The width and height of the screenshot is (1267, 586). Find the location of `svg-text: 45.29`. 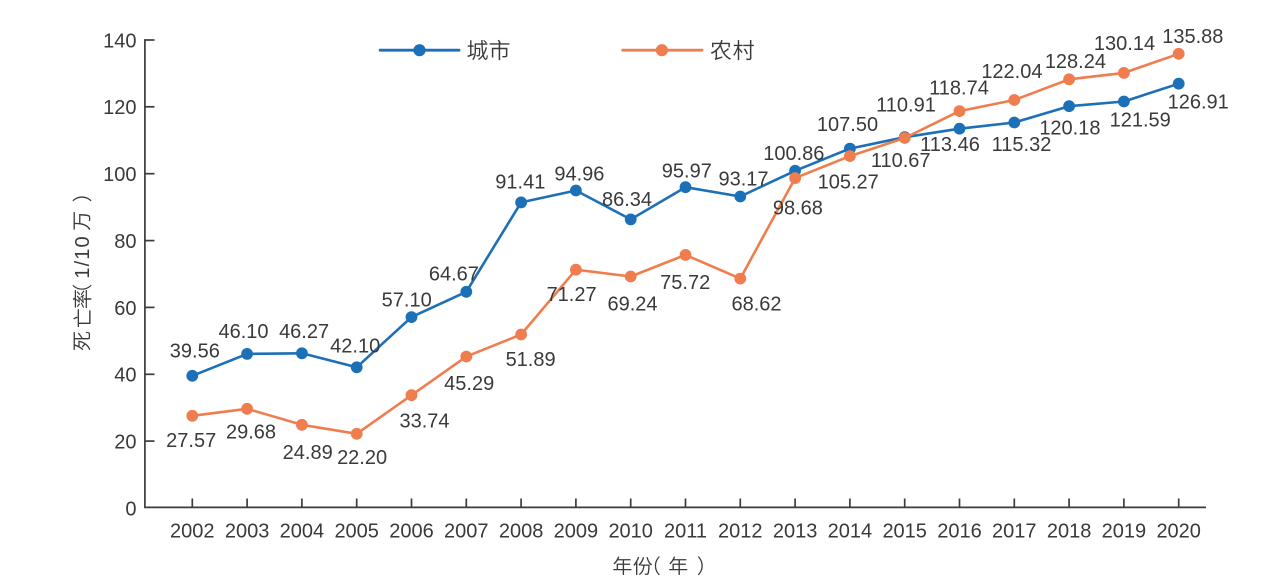

svg-text: 45.29 is located at coordinates (469, 384).